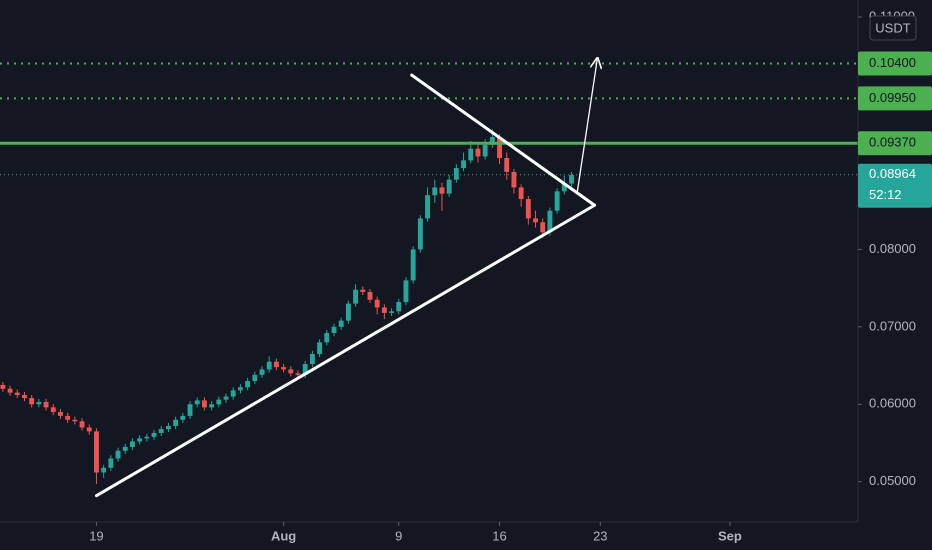 The height and width of the screenshot is (550, 932). What do you see at coordinates (892, 480) in the screenshot?
I see `y-tick-label: 0.05000` at bounding box center [892, 480].